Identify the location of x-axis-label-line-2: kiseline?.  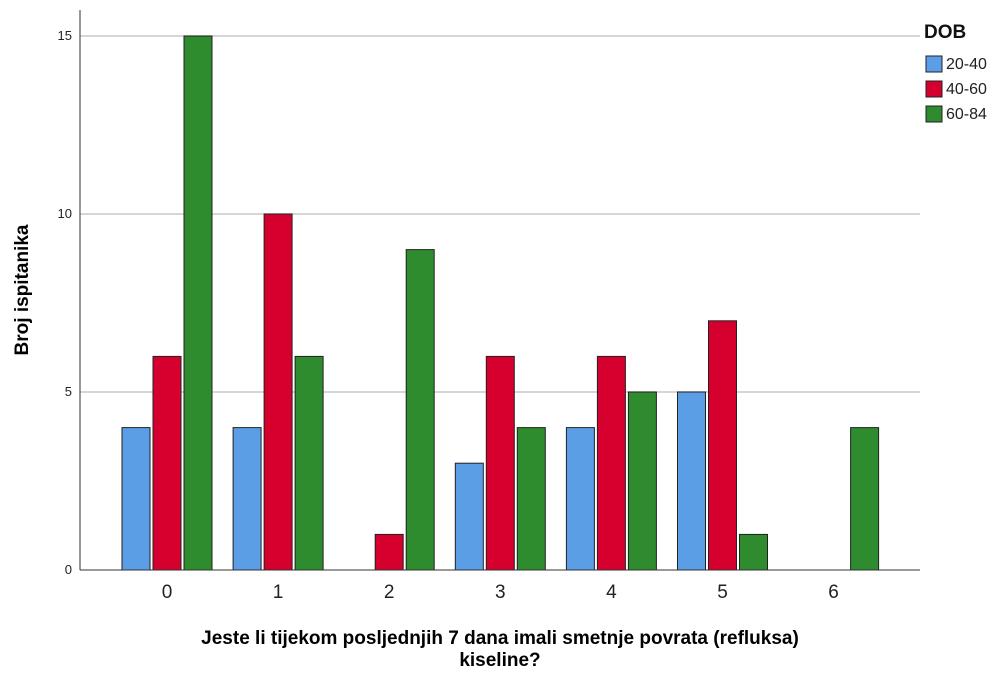
(499, 660).